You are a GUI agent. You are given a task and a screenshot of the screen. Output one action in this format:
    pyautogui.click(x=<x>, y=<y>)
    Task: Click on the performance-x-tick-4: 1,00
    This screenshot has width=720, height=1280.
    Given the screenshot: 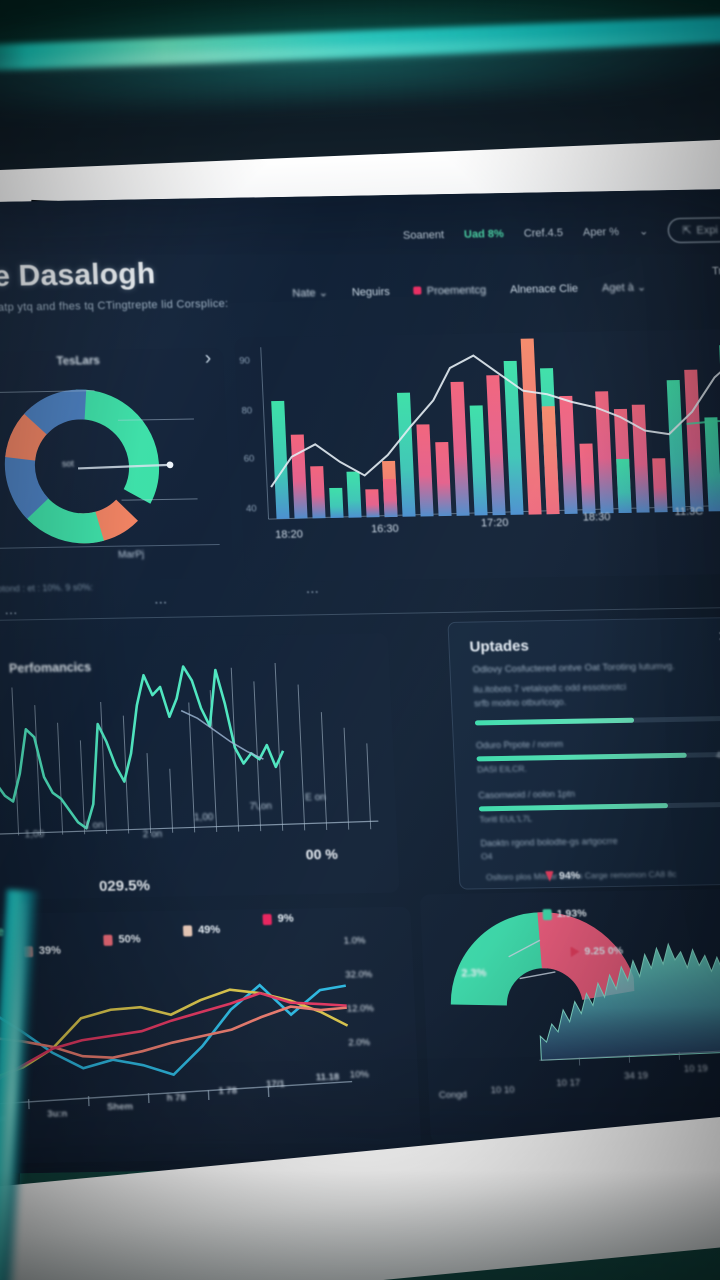 What is the action you would take?
    pyautogui.click(x=203, y=818)
    